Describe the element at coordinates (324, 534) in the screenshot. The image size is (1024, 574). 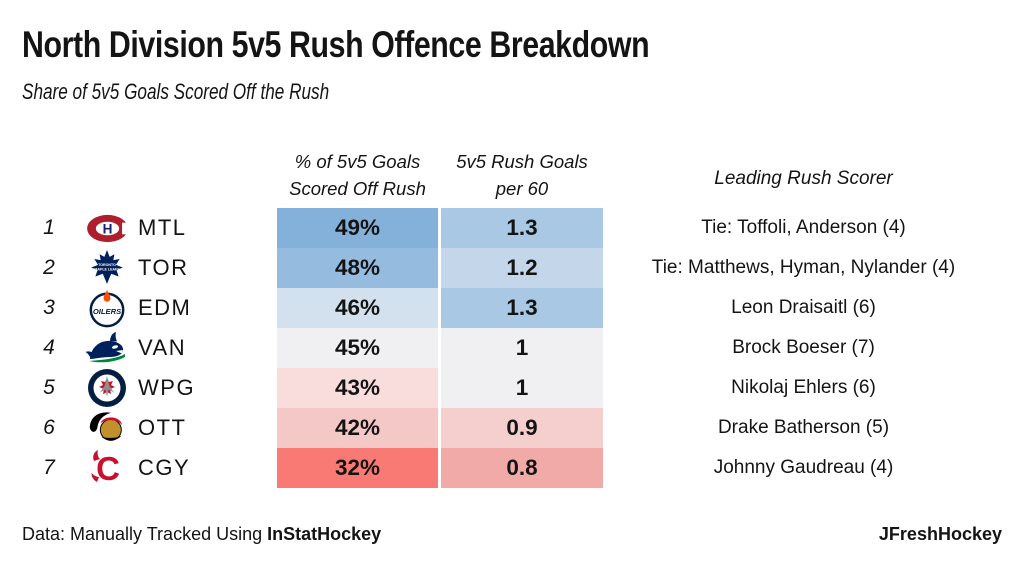
I see `data-source-brand: InStatHockey` at that location.